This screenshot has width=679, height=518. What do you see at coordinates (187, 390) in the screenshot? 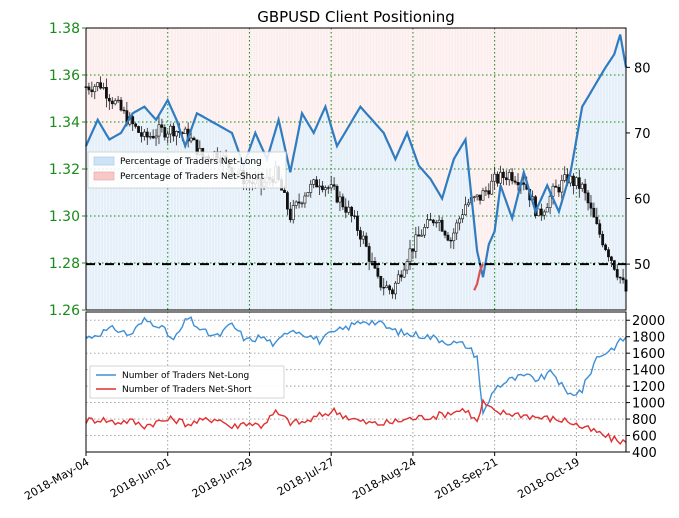
I see `legend-label-net-short-count: Number of Traders Net-Short` at bounding box center [187, 390].